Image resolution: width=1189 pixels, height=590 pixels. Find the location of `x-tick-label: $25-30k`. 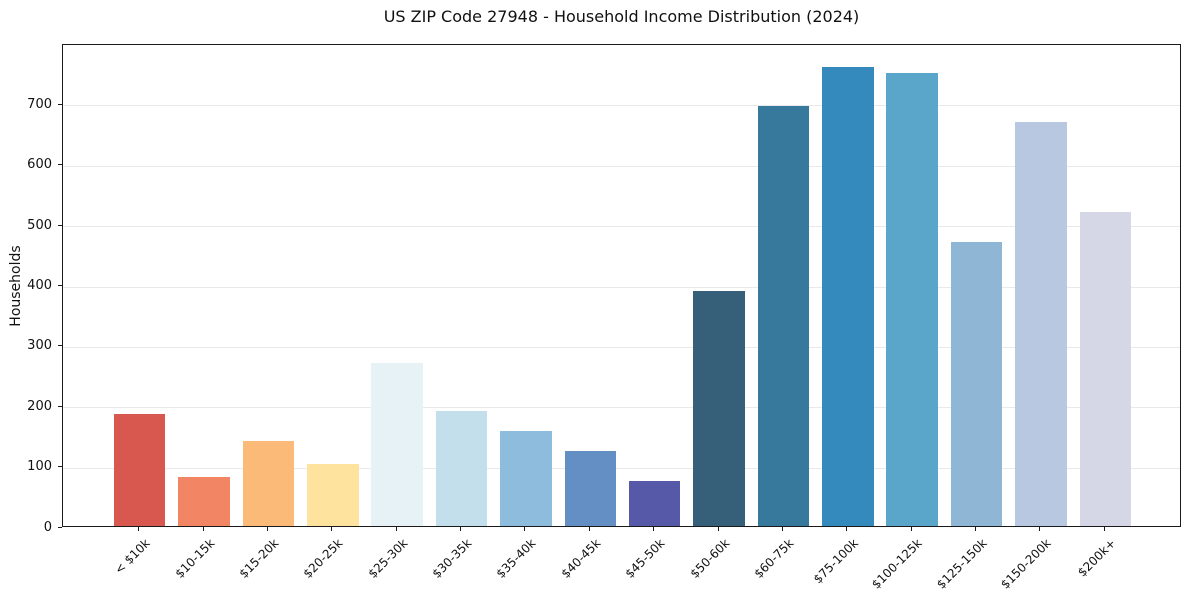

x-tick-label: $25-30k is located at coordinates (388, 558).